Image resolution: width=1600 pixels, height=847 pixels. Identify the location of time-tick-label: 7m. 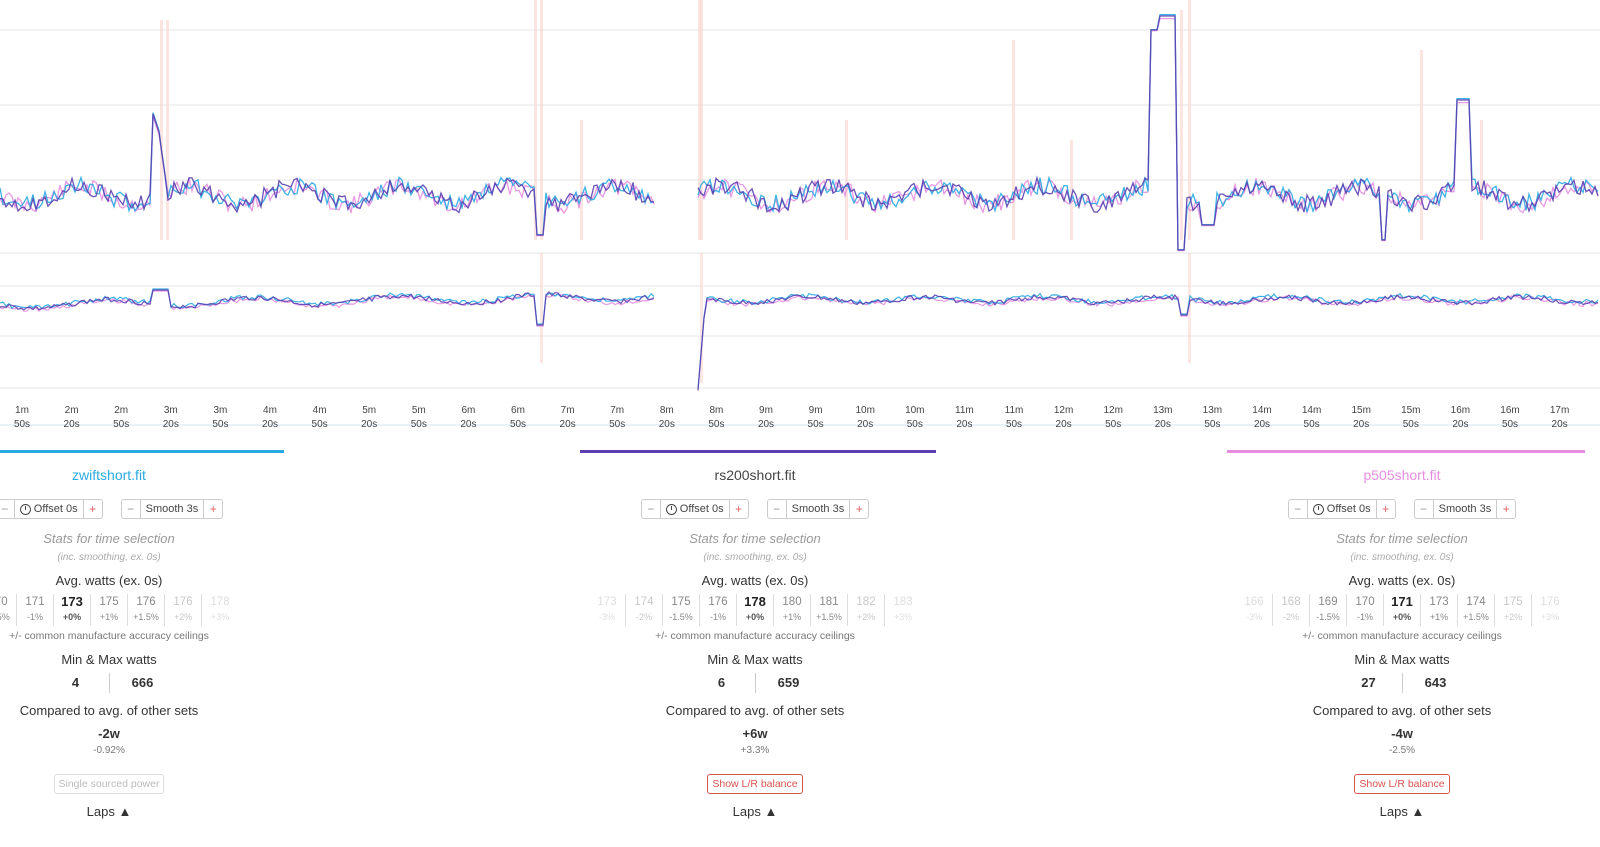
(568, 410).